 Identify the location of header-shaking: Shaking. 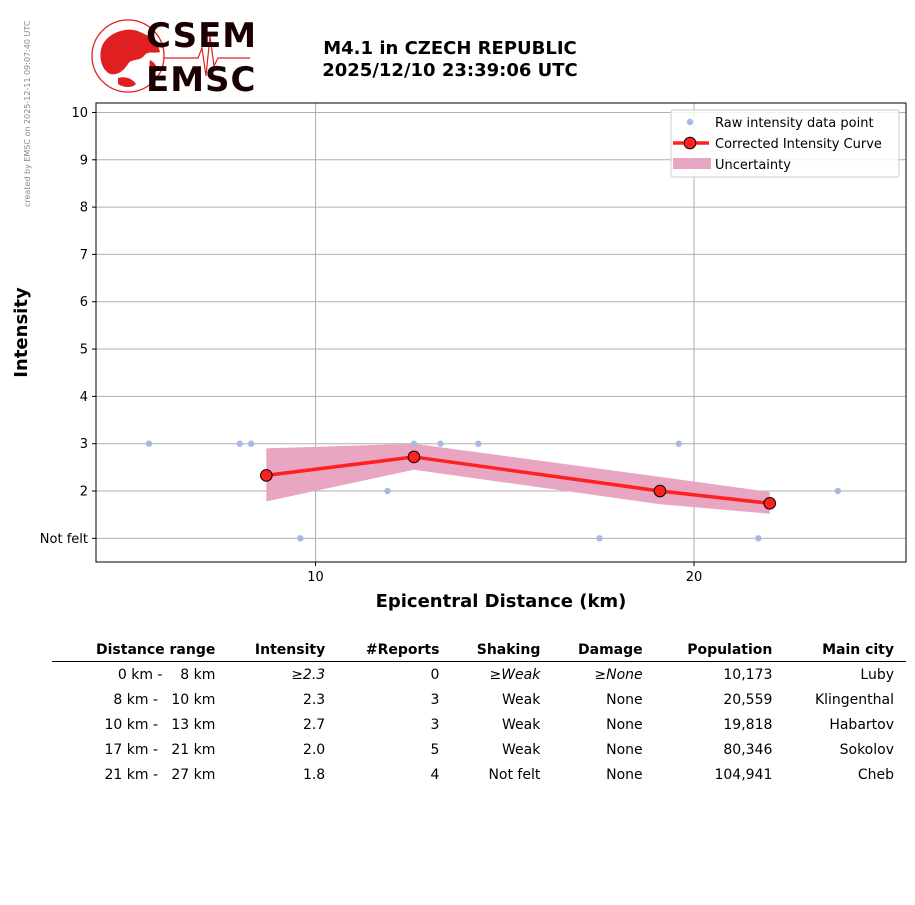
(502, 651).